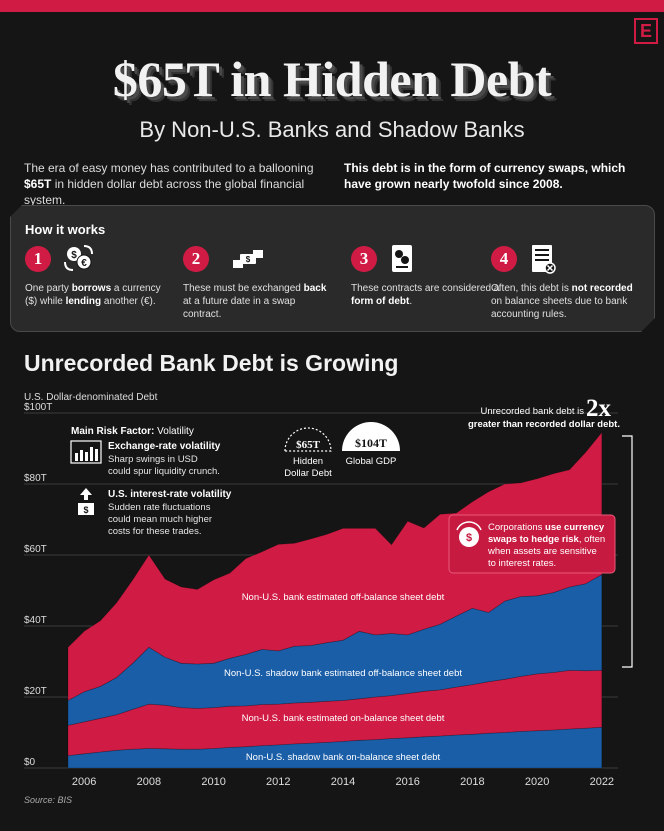 The width and height of the screenshot is (664, 831). Describe the element at coordinates (132, 431) in the screenshot. I see `svg-text: Main Risk Factor: Volatility` at that location.